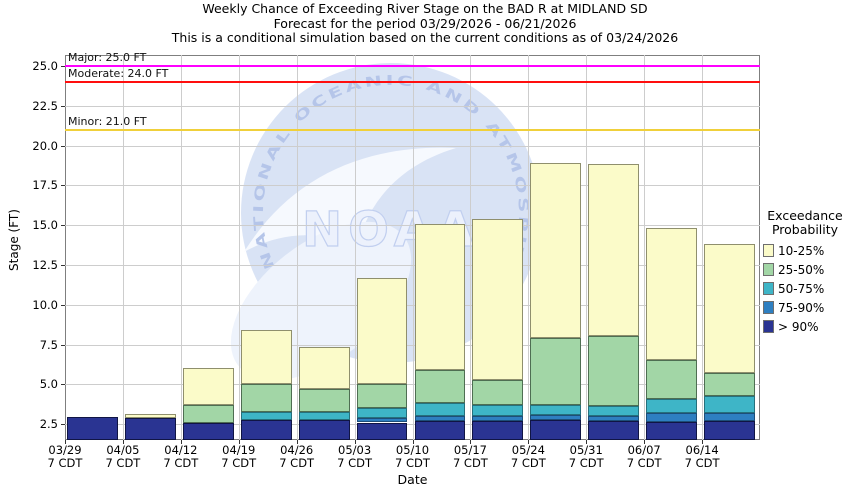  Describe the element at coordinates (48, 424) in the screenshot. I see `y-tick-label: 2.5` at that location.